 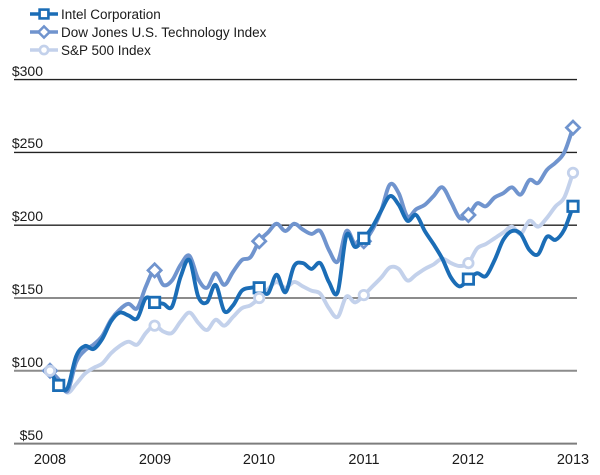 What do you see at coordinates (111, 14) in the screenshot?
I see `legend-label: Intel Corporation` at bounding box center [111, 14].